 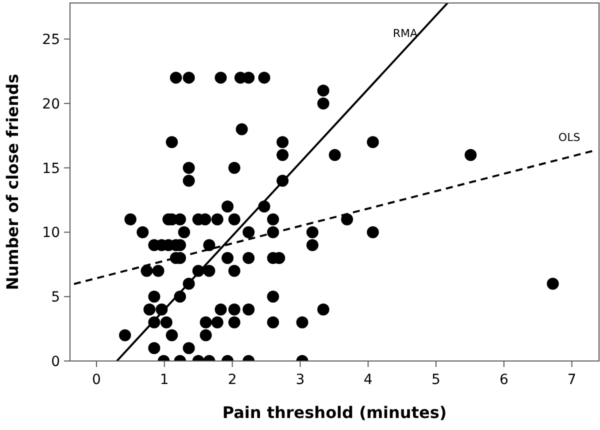 I want to click on x-tick-label: 6, so click(x=503, y=380).